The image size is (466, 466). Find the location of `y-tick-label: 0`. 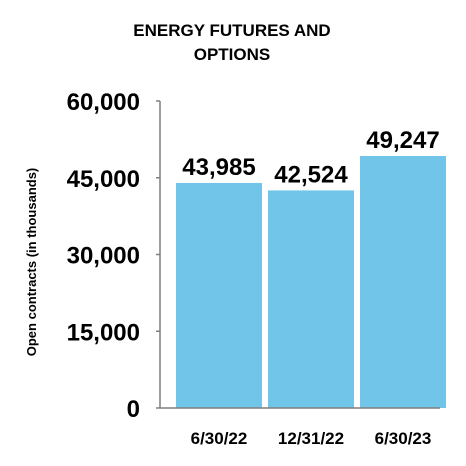

y-tick-label: 0 is located at coordinates (133, 409).